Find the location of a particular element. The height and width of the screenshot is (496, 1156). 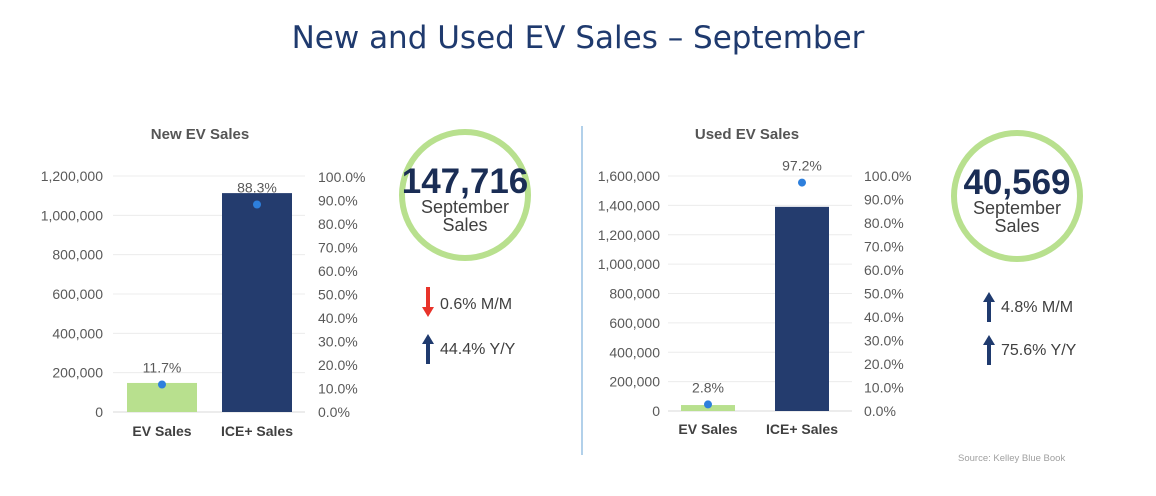

kpi-value: 147,716 is located at coordinates (465, 181).